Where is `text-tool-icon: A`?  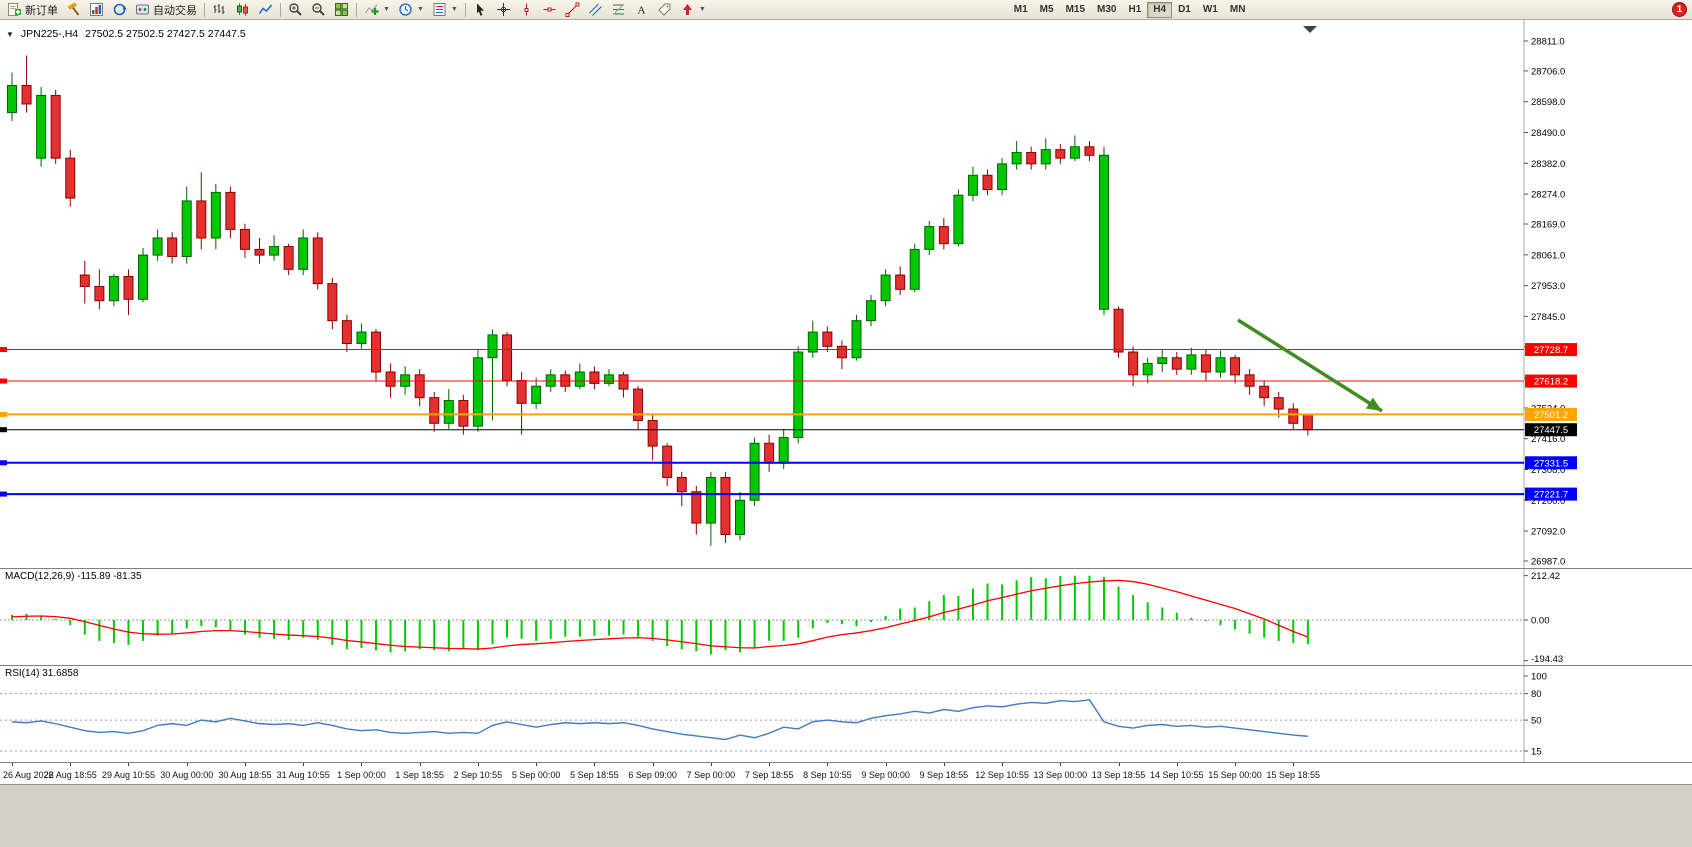
text-tool-icon: A is located at coordinates (641, 11).